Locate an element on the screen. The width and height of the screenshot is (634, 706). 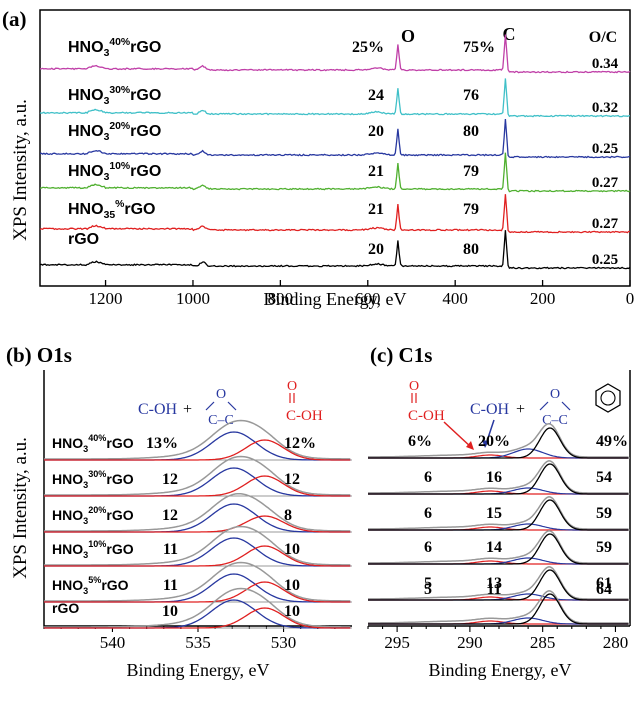
b-epoxy-bond-left is located at coordinates (210, 406).